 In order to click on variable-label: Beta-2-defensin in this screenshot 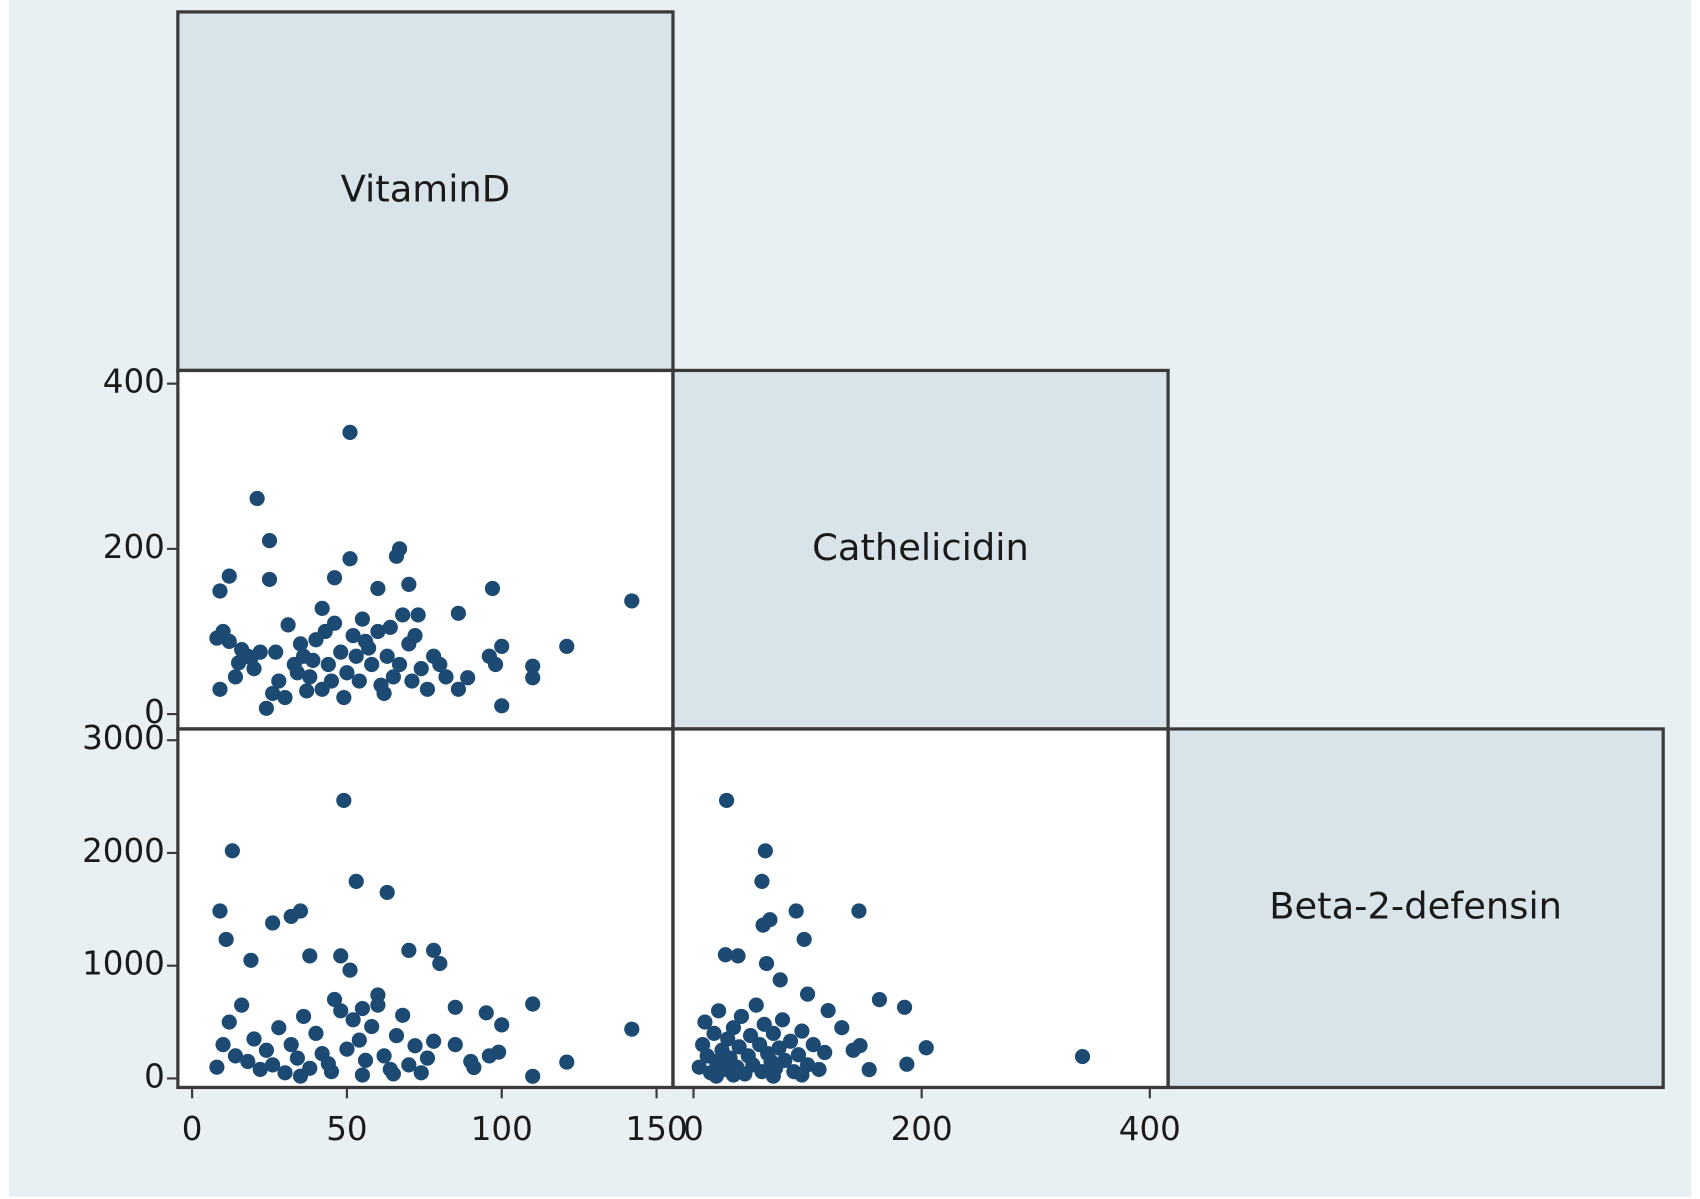, I will do `click(1415, 906)`.